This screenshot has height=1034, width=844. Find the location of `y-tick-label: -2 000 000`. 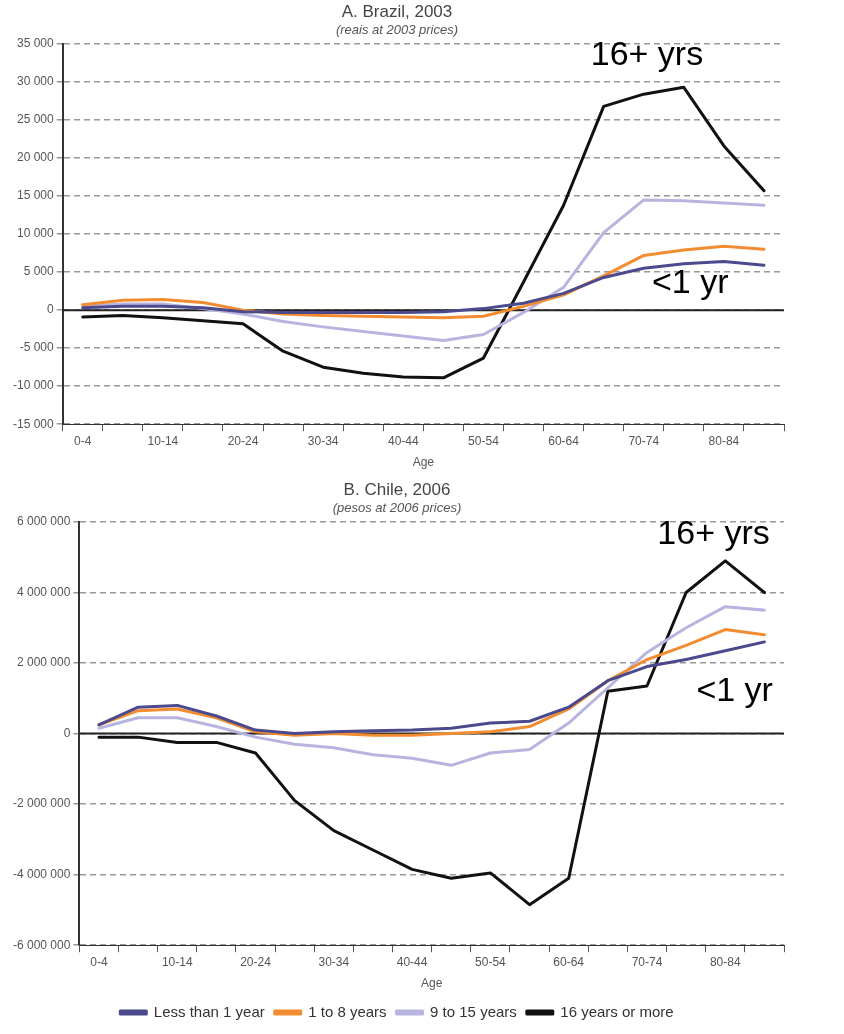

y-tick-label: -2 000 000 is located at coordinates (41, 803).